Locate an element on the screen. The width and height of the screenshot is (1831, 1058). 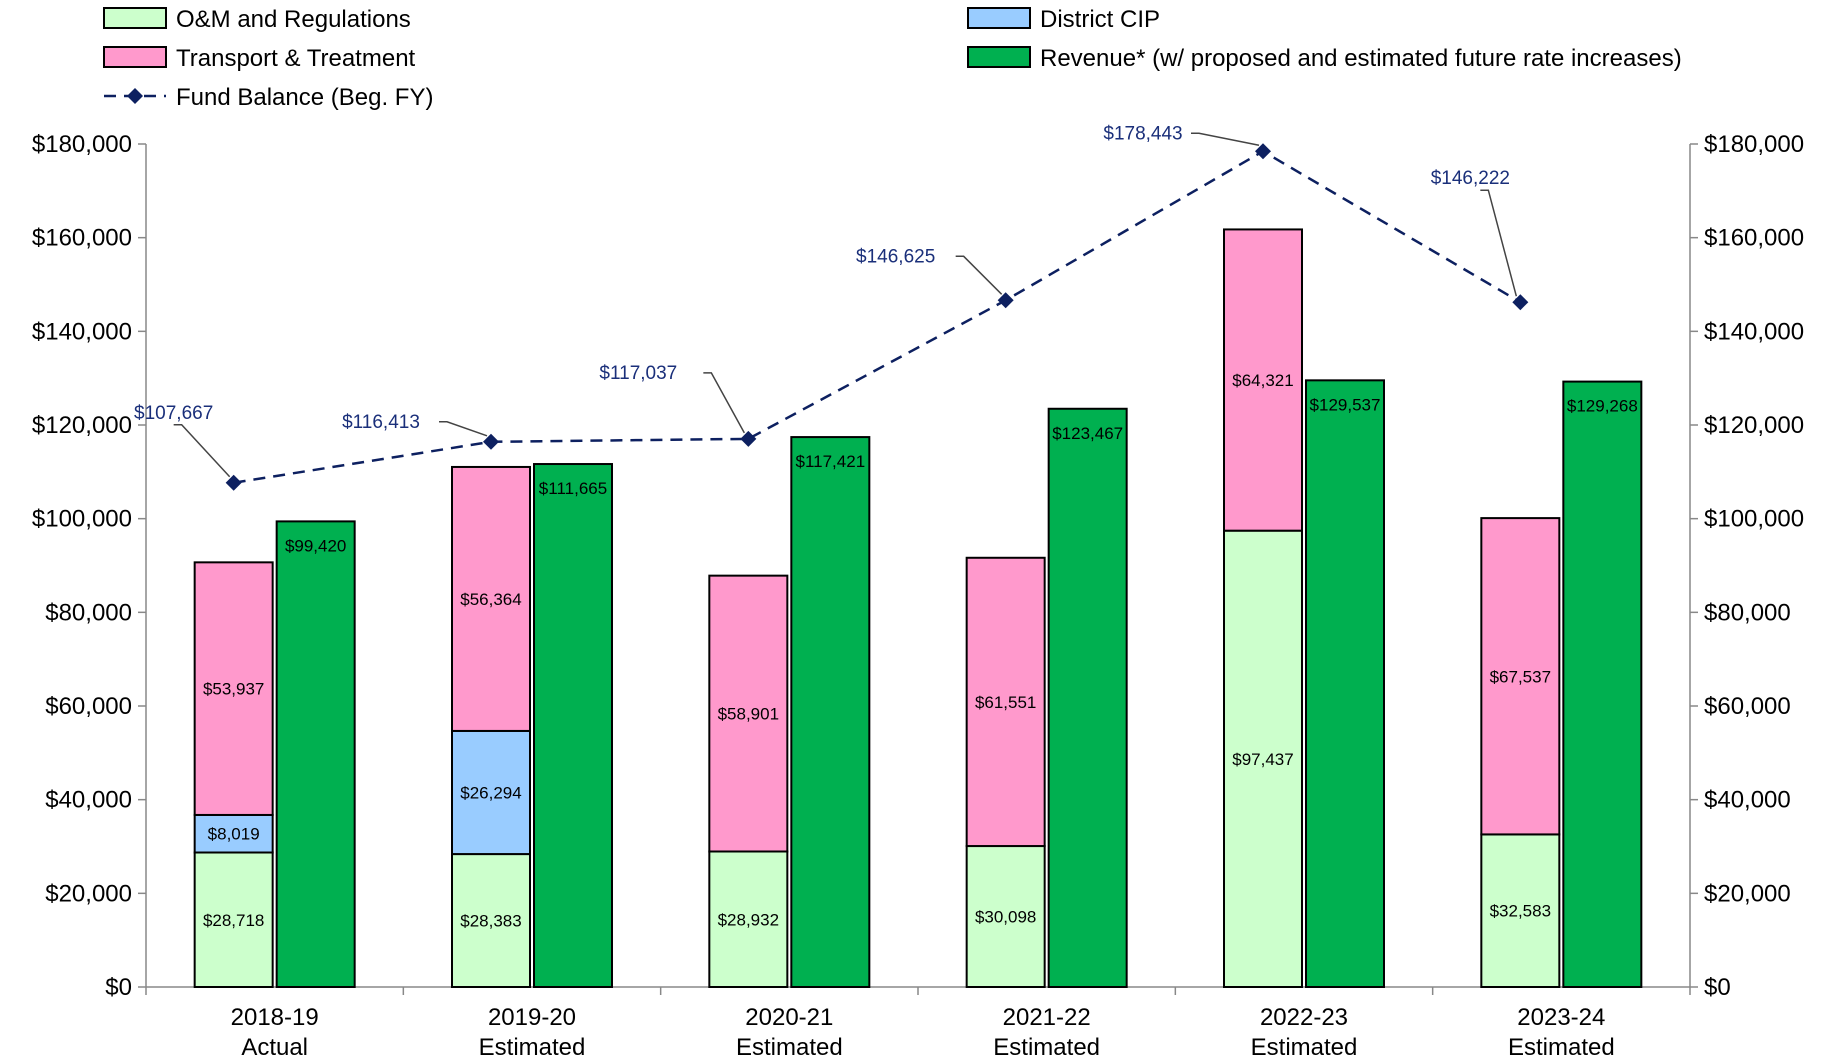
y-tick-label-left: $60,000 is located at coordinates (88, 706).